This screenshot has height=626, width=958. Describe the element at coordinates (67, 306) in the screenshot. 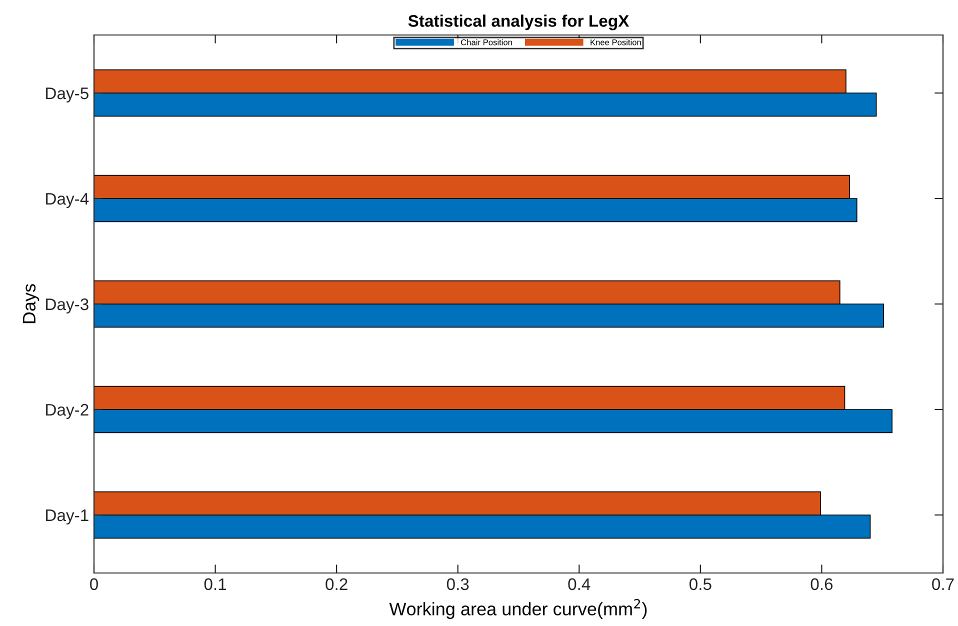

I see `y-tick-label: Day-3` at that location.